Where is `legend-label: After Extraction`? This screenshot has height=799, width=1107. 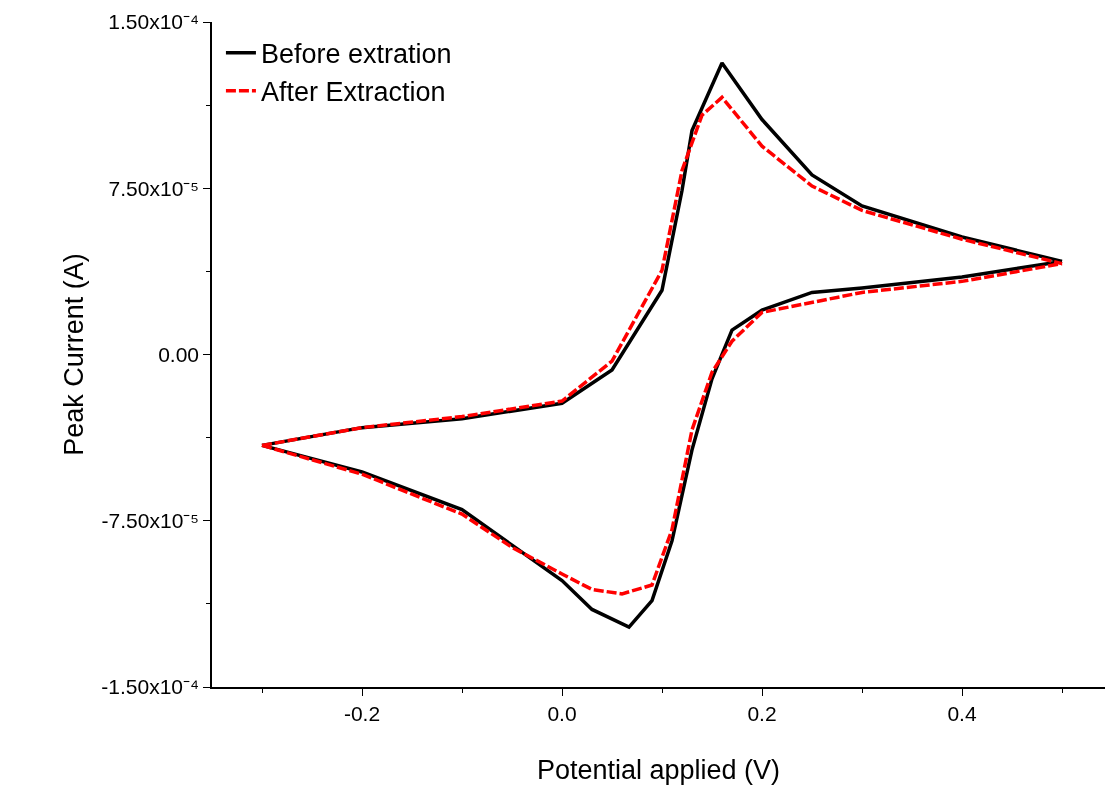
legend-label: After Extraction is located at coordinates (353, 92).